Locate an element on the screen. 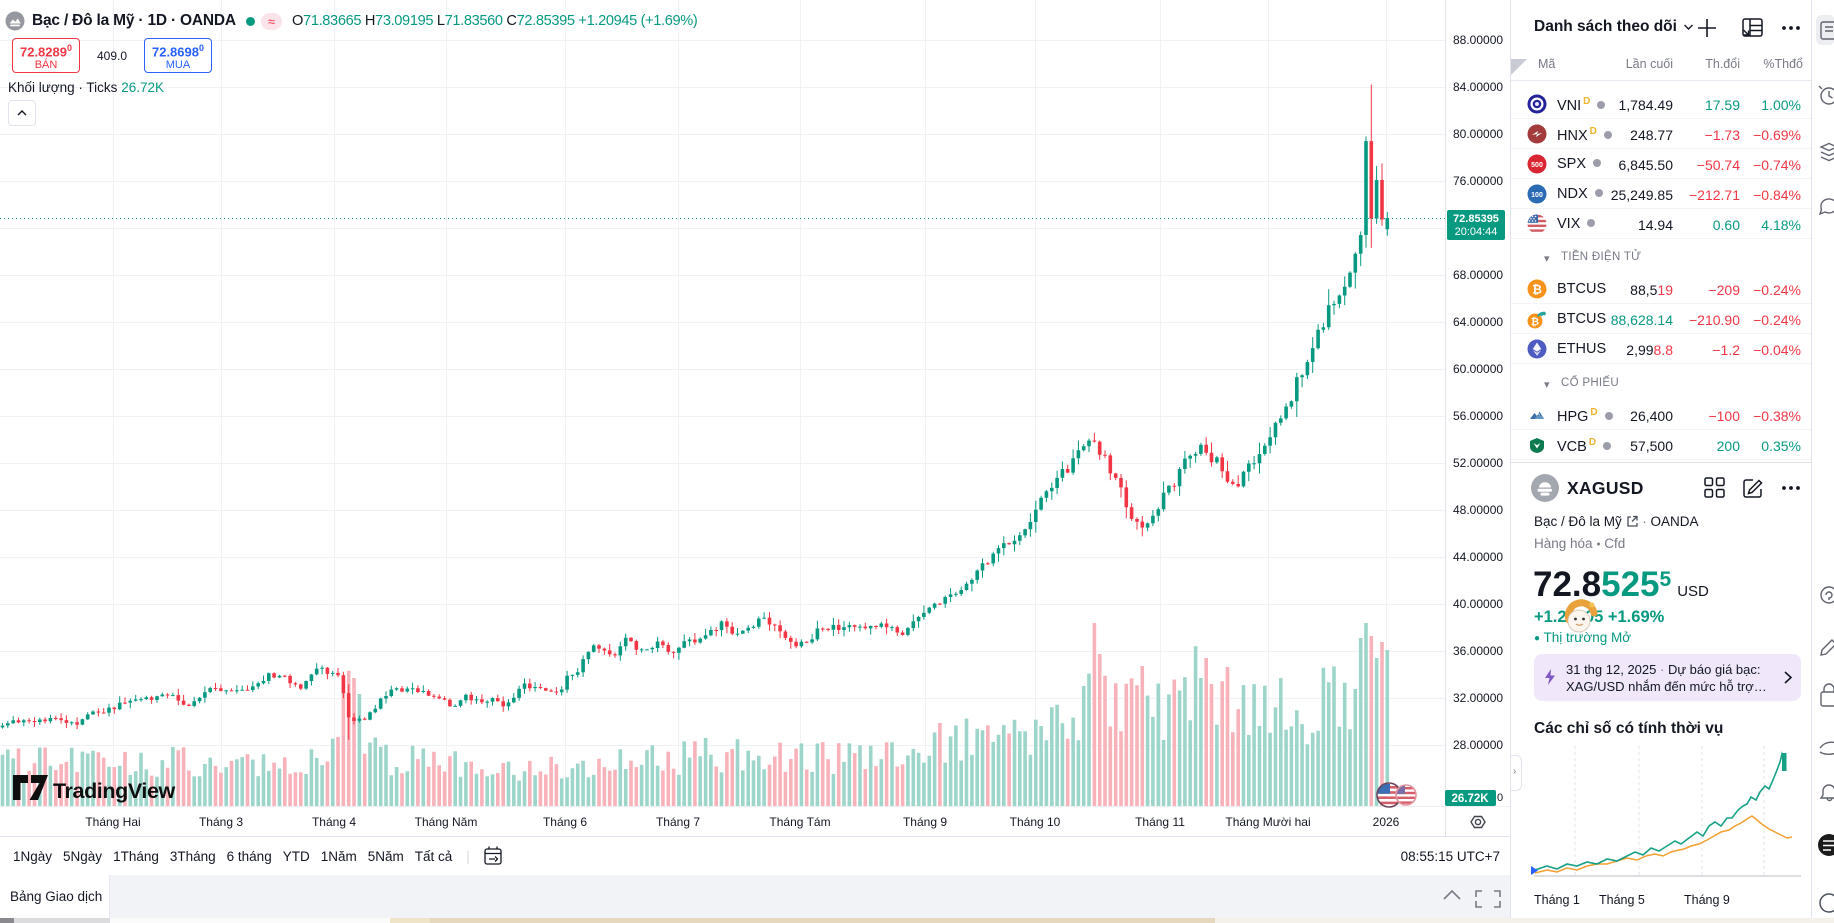  svg-text: 48.00000 is located at coordinates (1478, 510).